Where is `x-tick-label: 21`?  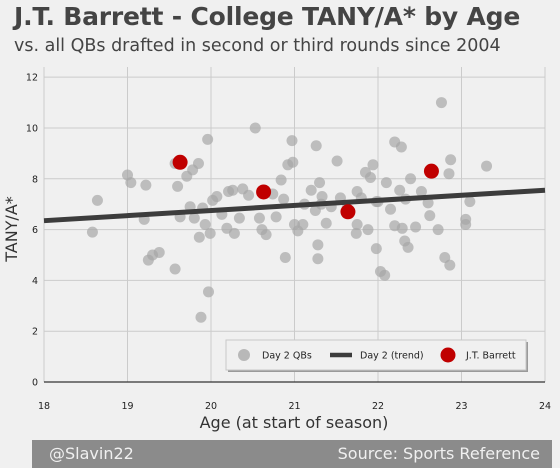 x-tick-label: 21 is located at coordinates (294, 406).